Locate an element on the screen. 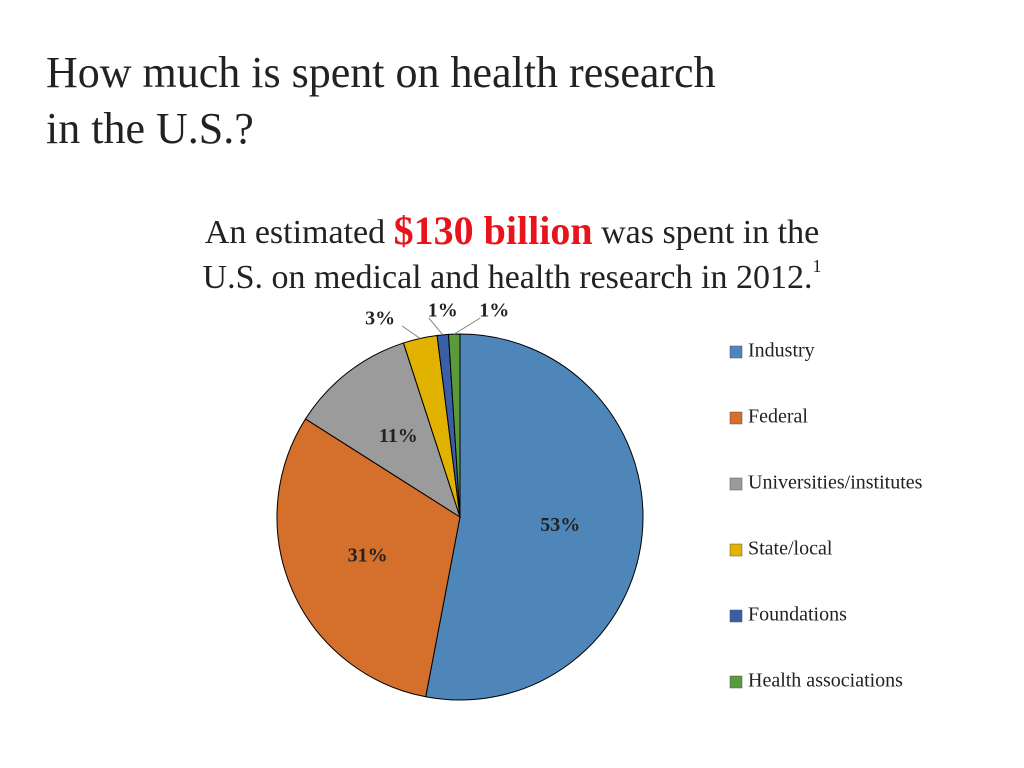 The height and width of the screenshot is (768, 1024). legend-label: Universities/institutes is located at coordinates (835, 483).